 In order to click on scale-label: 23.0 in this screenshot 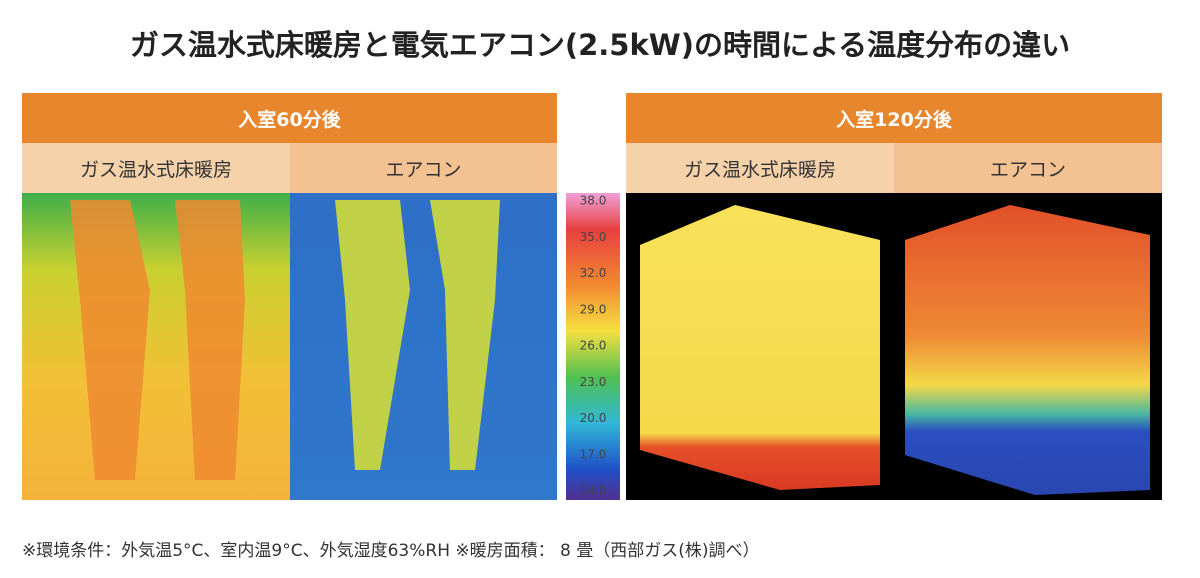, I will do `click(593, 382)`.